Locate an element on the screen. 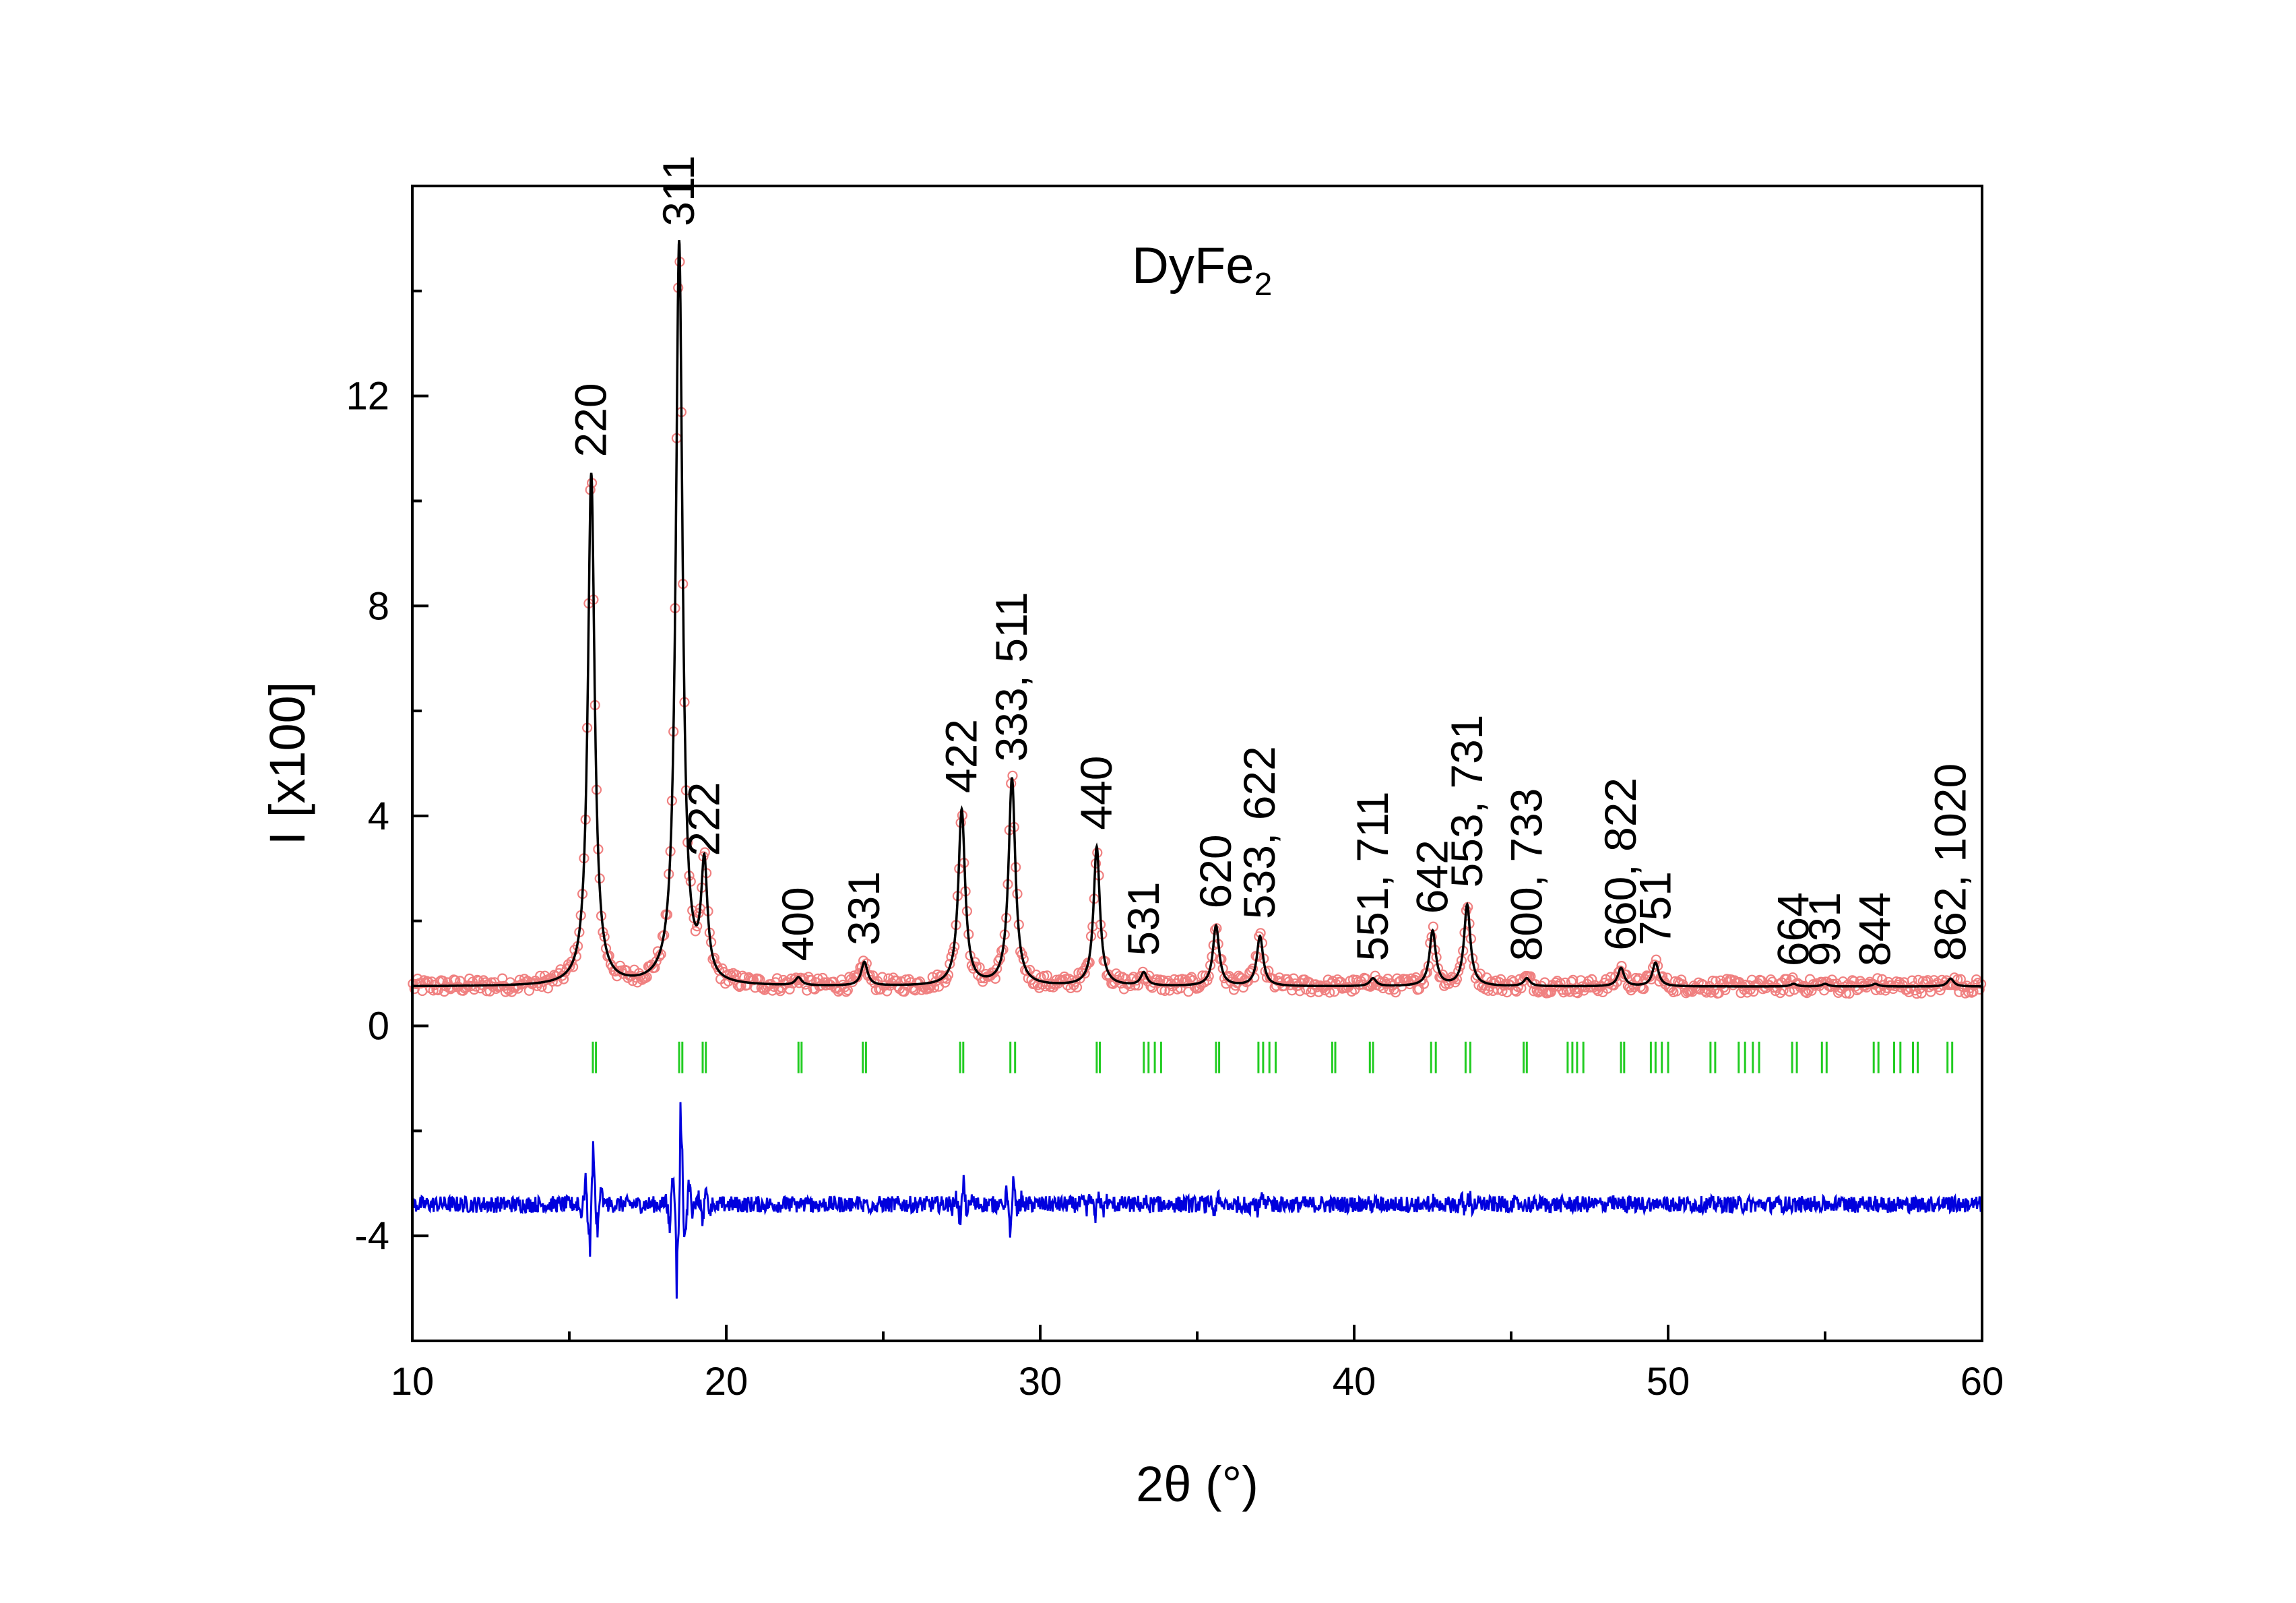  peak-label: 800, 733 is located at coordinates (1526, 874).